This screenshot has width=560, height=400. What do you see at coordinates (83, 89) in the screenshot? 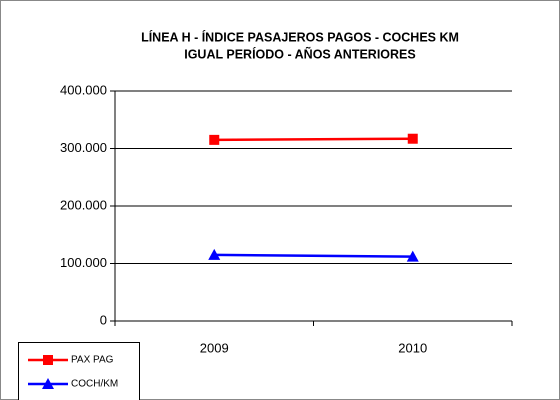
I see `y-tick-label: 400.000` at bounding box center [83, 89].